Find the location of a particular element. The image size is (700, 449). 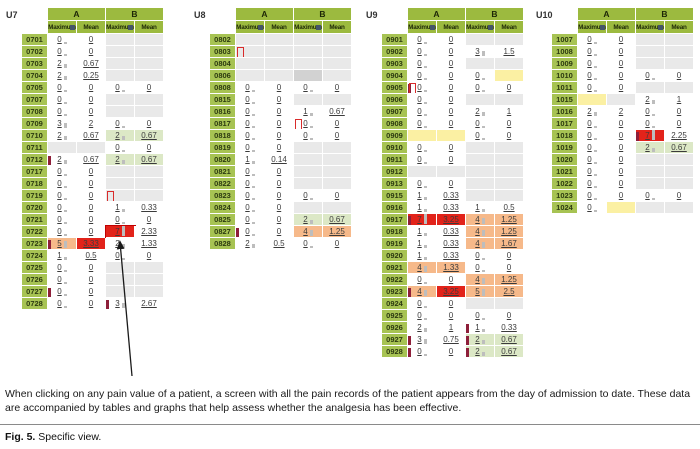

pain-value: 3.25 is located at coordinates (451, 219).